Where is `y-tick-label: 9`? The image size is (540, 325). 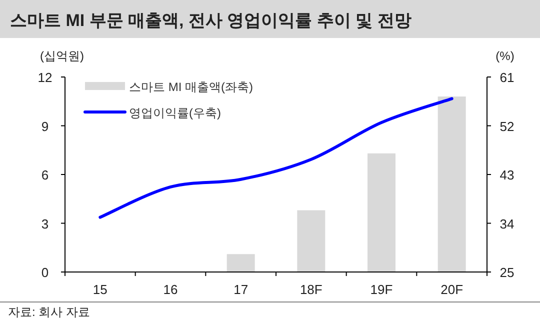
y-tick-label: 9 is located at coordinates (45, 126).